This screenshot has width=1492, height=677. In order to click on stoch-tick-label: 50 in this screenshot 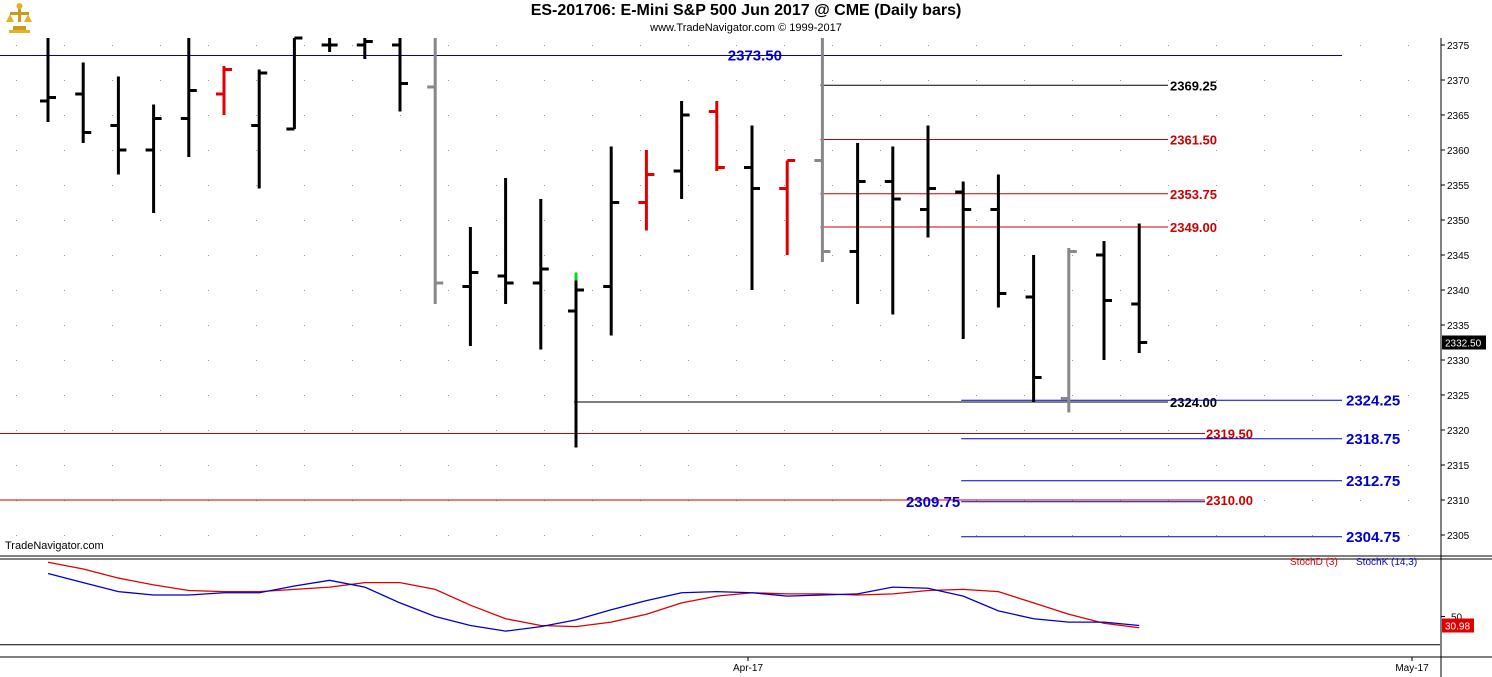, I will do `click(1457, 617)`.